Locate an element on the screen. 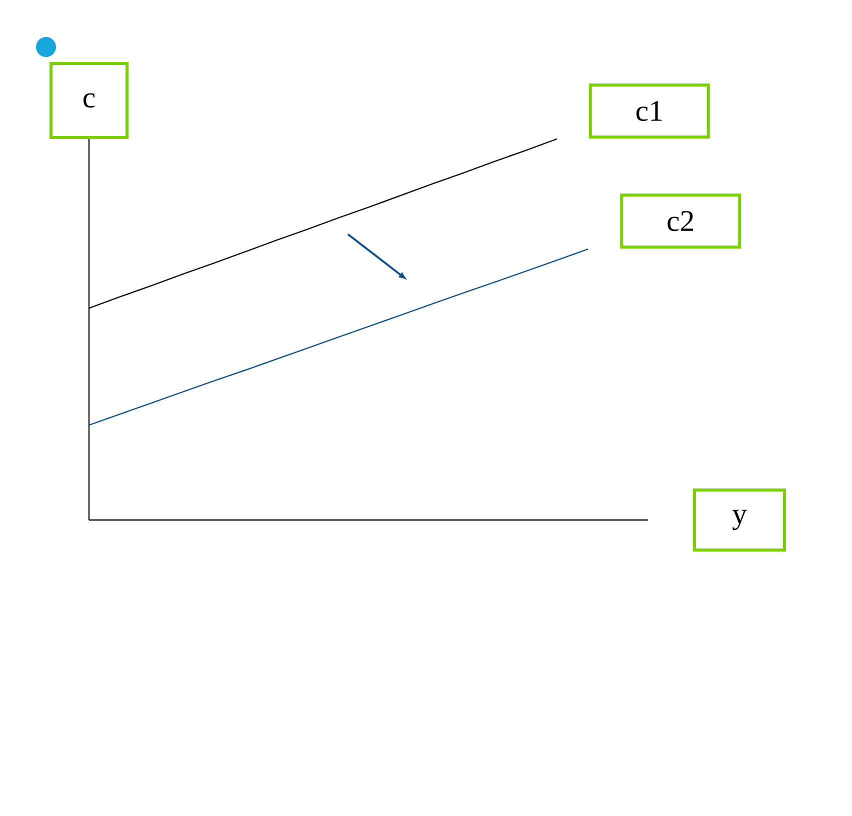 This screenshot has width=852, height=816. y-axis-title: c is located at coordinates (89, 100).